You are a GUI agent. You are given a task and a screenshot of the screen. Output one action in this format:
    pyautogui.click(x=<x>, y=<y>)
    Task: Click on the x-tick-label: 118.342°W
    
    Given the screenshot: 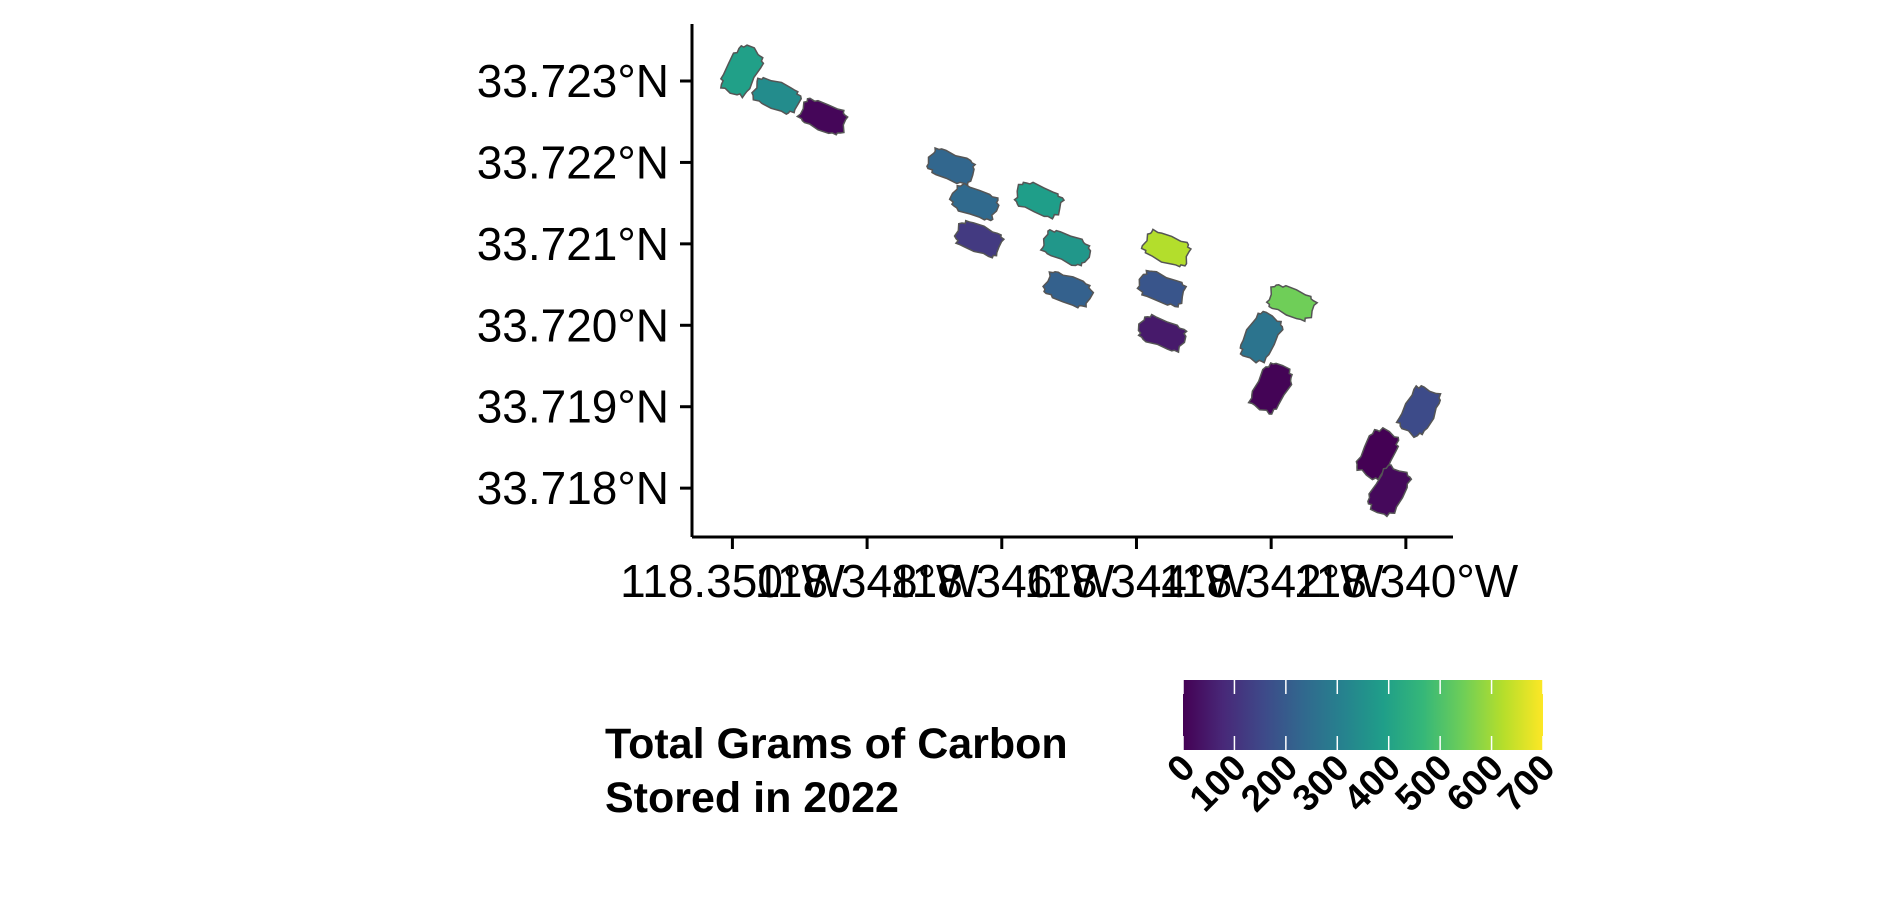 What is the action you would take?
    pyautogui.click(x=1271, y=581)
    